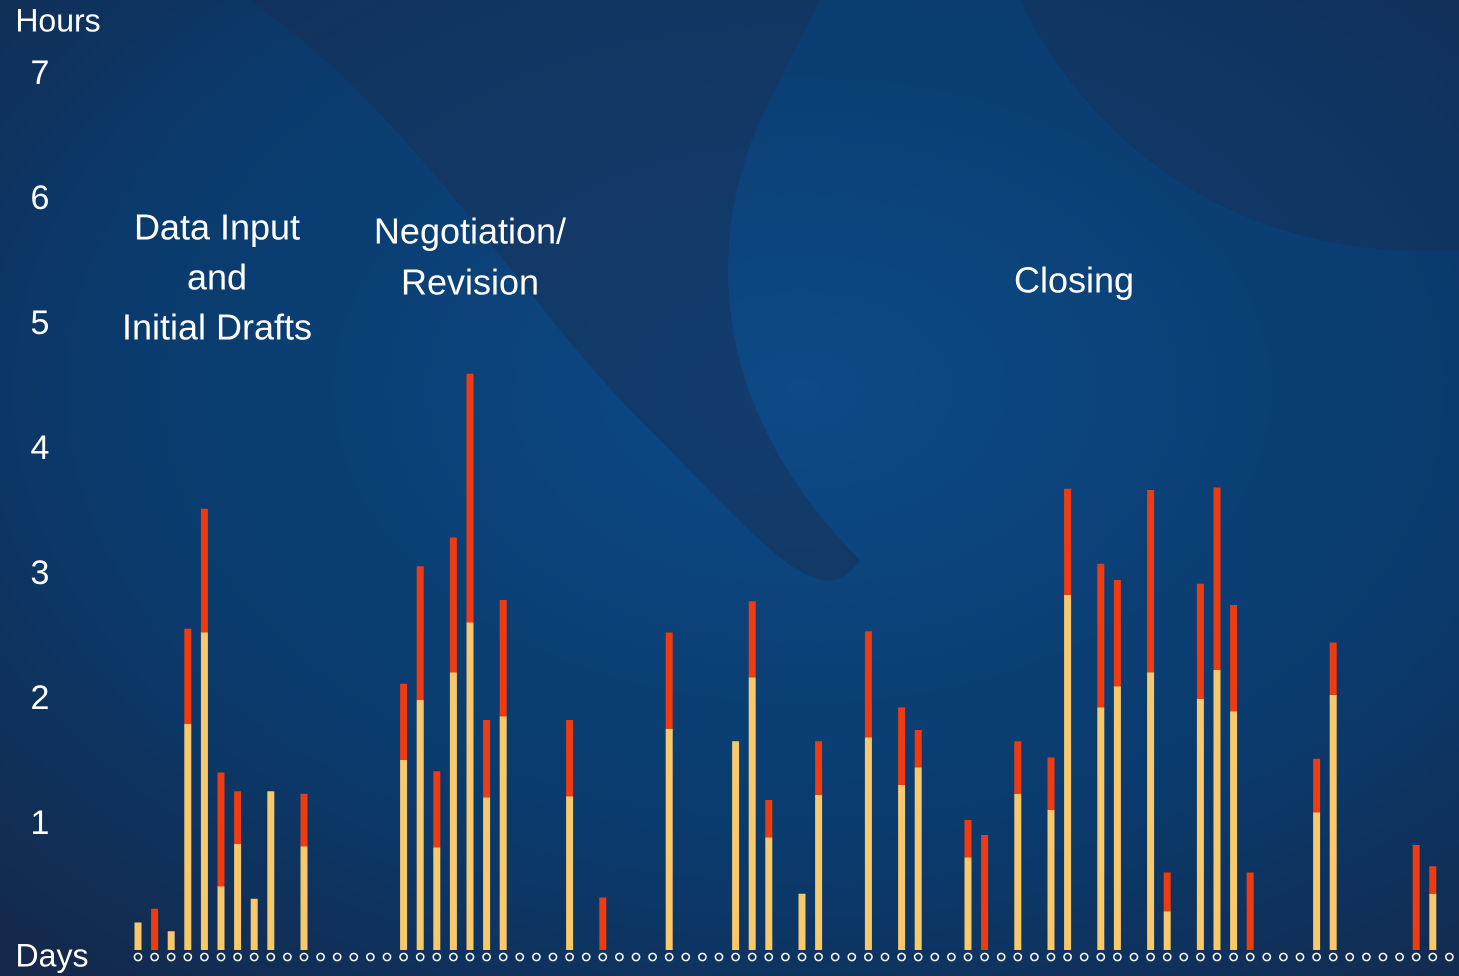  Describe the element at coordinates (1239, 126) in the screenshot. I see `background-shape` at that location.